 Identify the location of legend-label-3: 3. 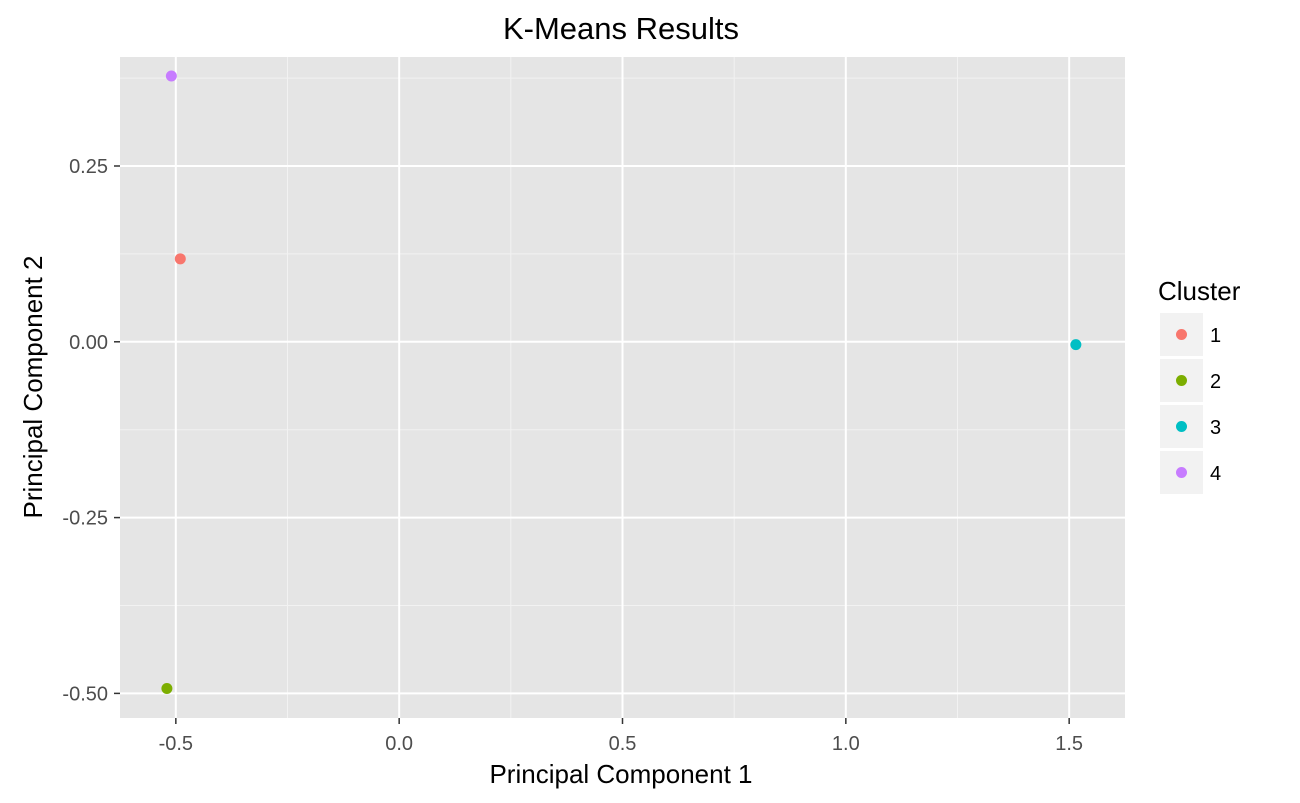
(1215, 428).